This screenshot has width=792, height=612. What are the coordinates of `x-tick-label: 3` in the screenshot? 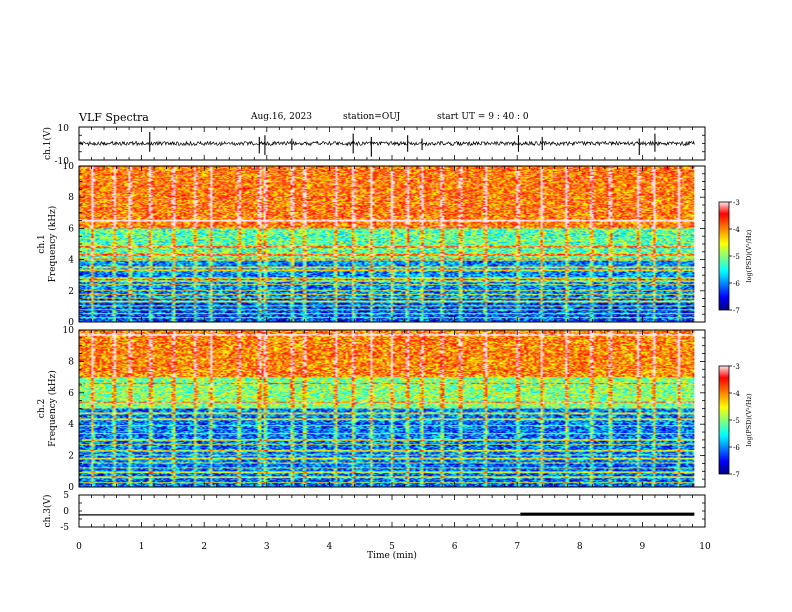 It's located at (267, 547).